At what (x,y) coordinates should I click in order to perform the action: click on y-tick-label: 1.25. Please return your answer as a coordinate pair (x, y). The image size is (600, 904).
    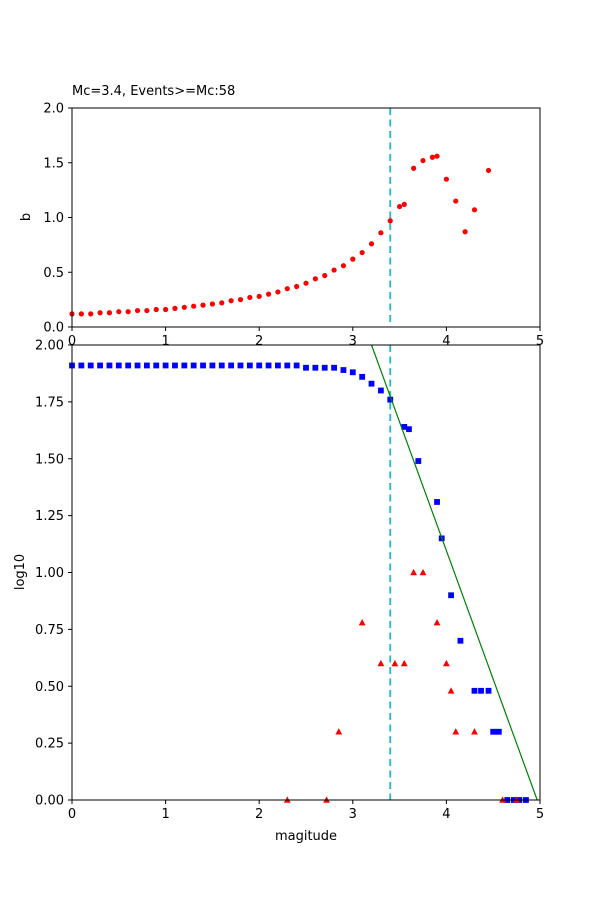
    Looking at the image, I should click on (49, 516).